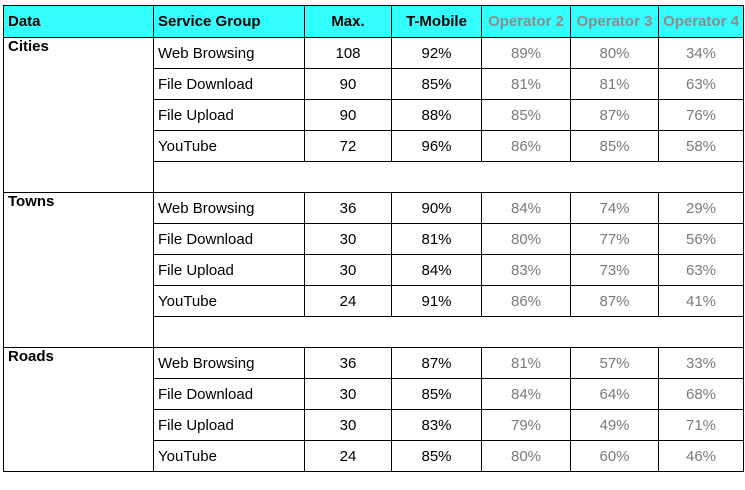 This screenshot has width=745, height=490. I want to click on header-max: Max., so click(348, 21).